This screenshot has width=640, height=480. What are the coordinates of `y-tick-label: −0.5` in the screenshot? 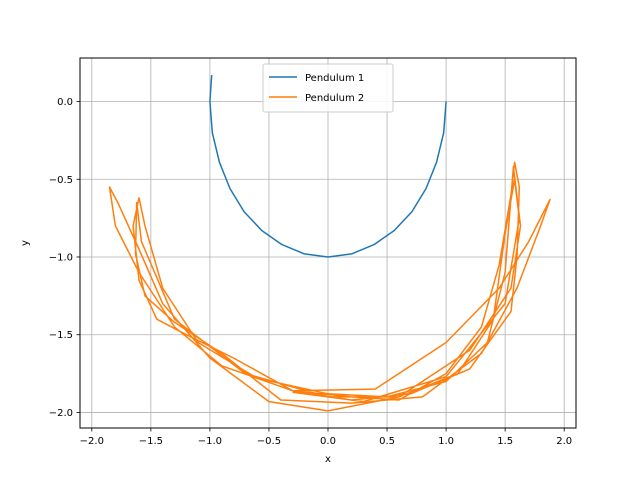 It's located at (61, 180).